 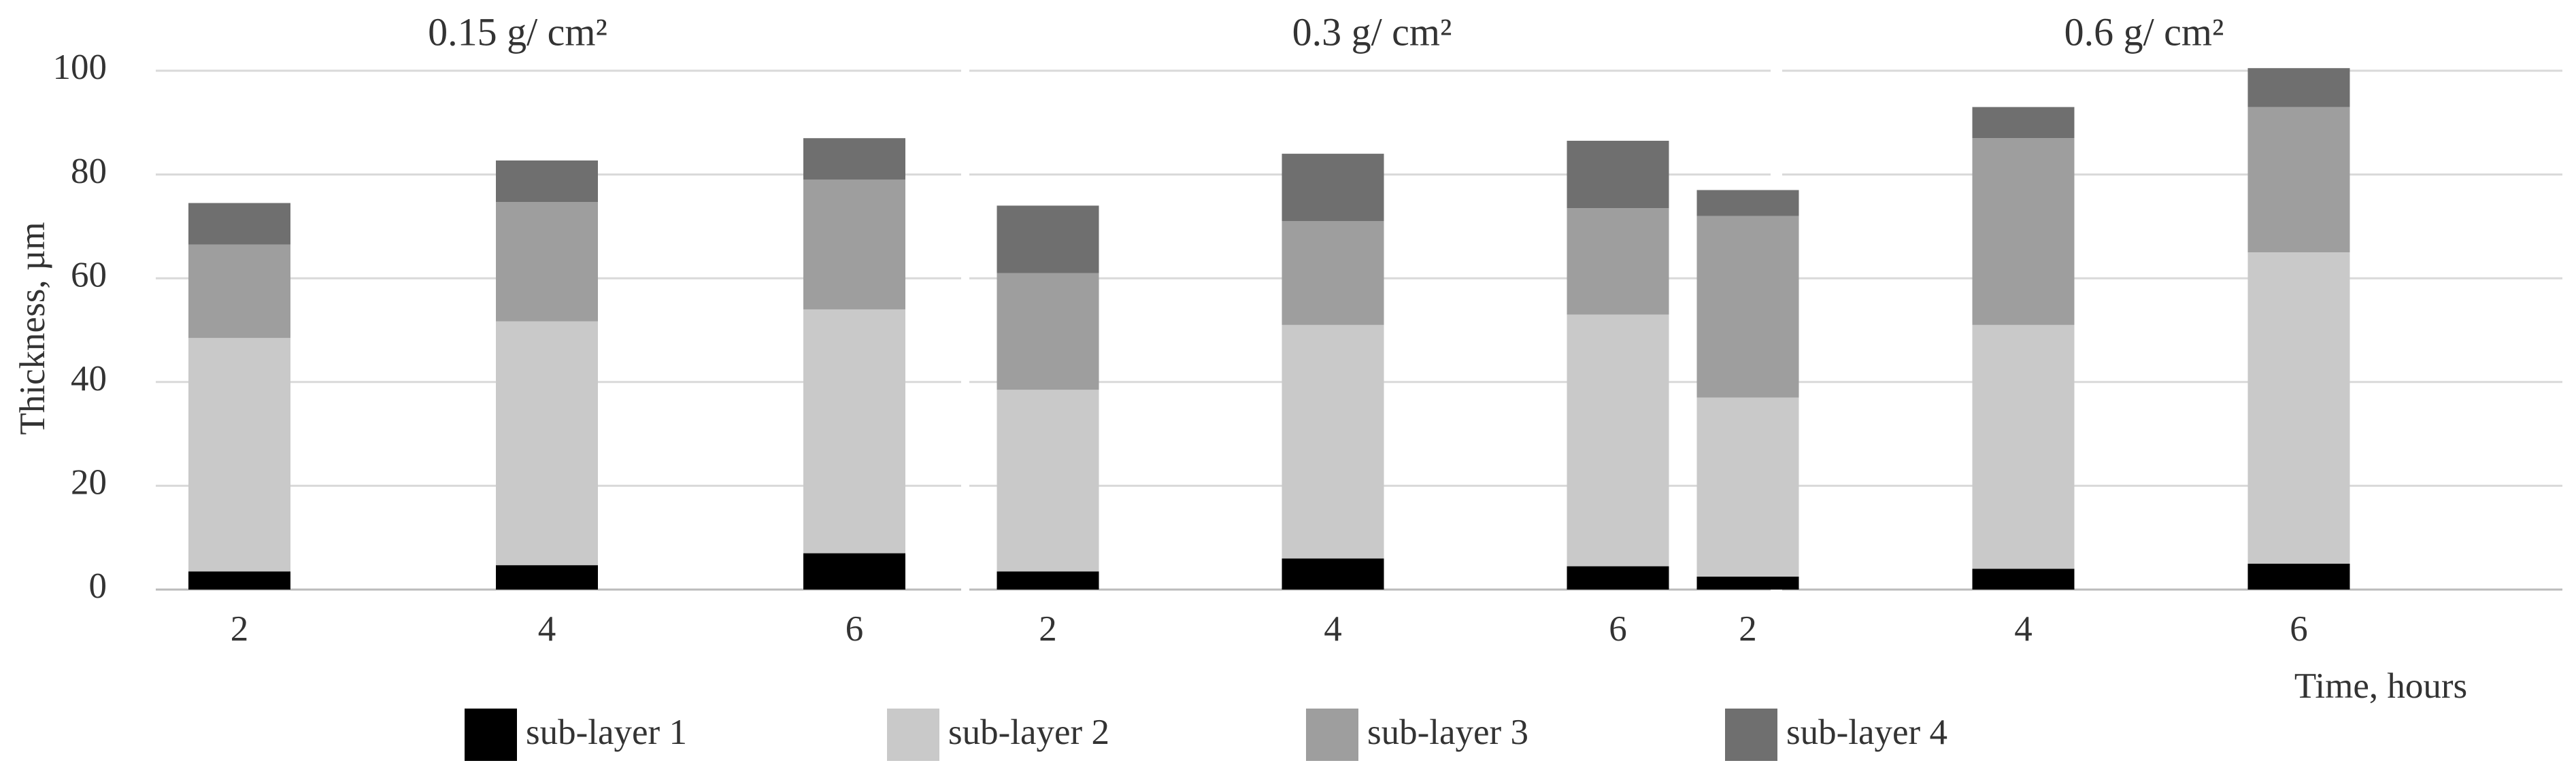 I want to click on y-tick-label: 0, so click(x=98, y=586).